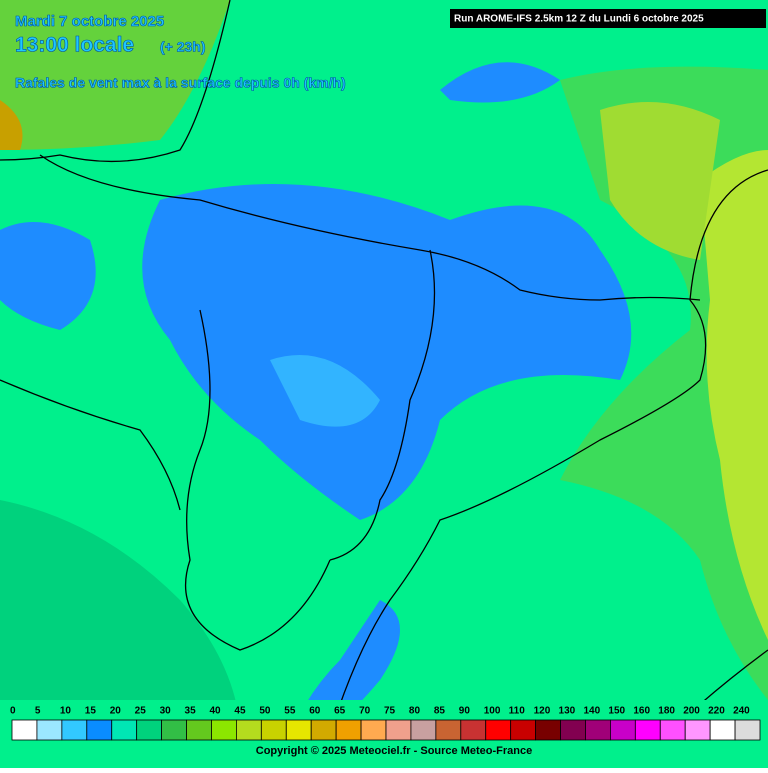  Describe the element at coordinates (191, 711) in the screenshot. I see `legend-label: 35` at that location.